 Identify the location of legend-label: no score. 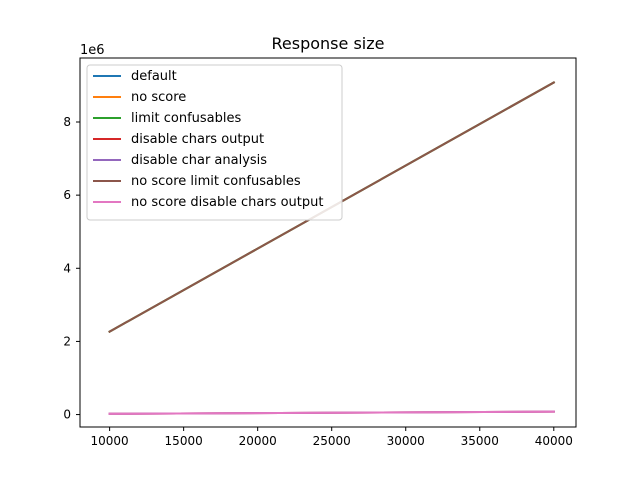
(158, 97).